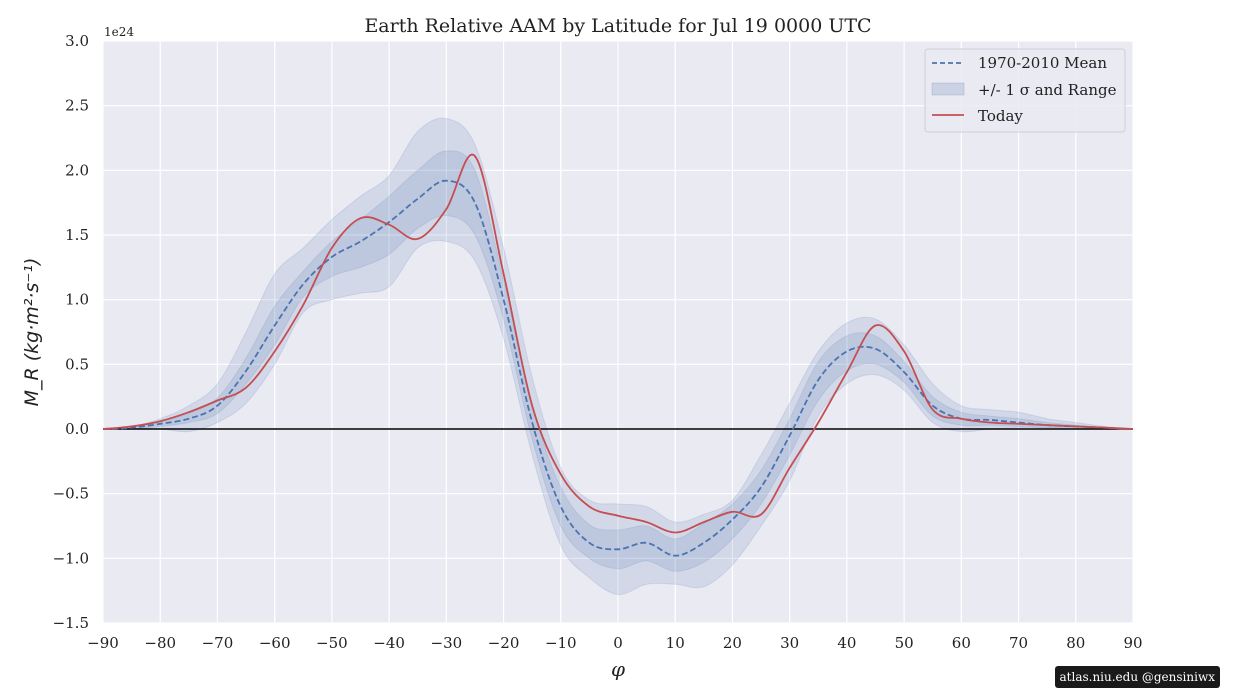  What do you see at coordinates (77, 300) in the screenshot?
I see `y-tick-label: 1.0` at bounding box center [77, 300].